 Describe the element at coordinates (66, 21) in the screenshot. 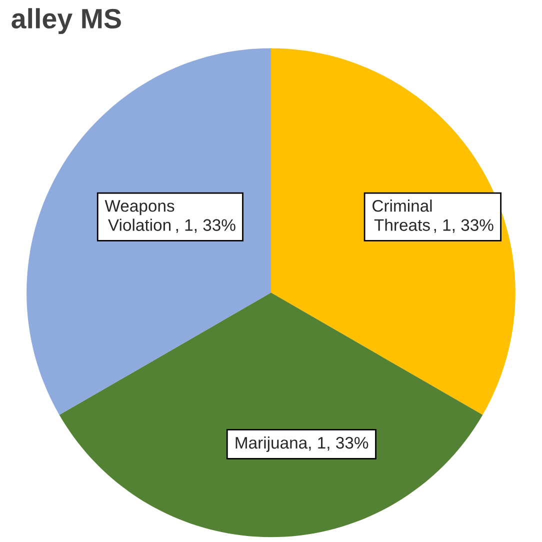

I see `chart-title: alley MS` at that location.